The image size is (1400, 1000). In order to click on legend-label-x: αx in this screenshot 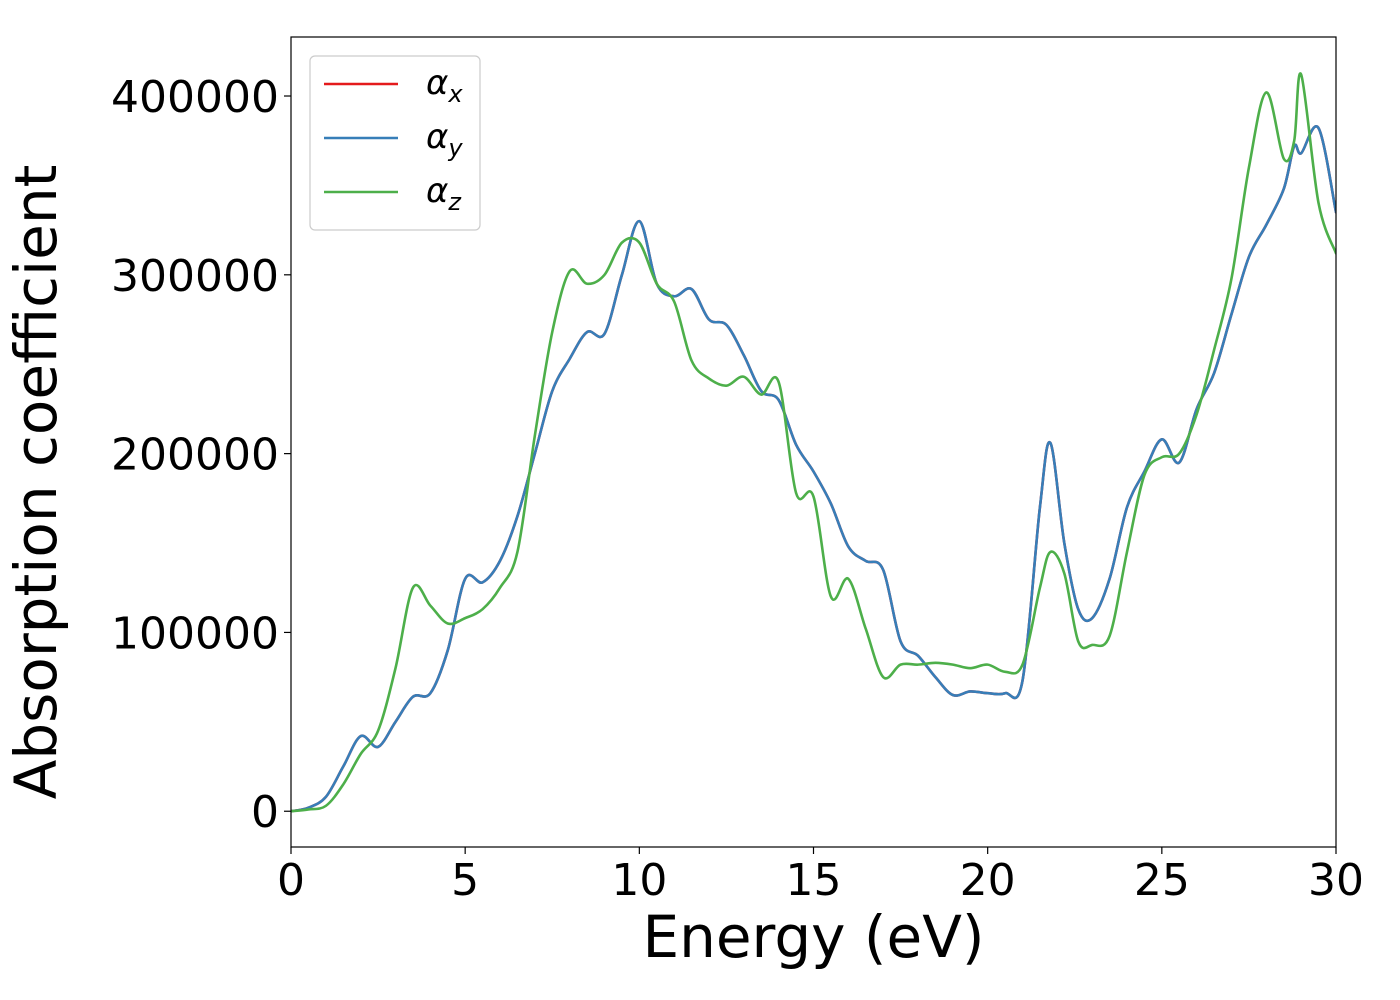, I will do `click(444, 85)`.